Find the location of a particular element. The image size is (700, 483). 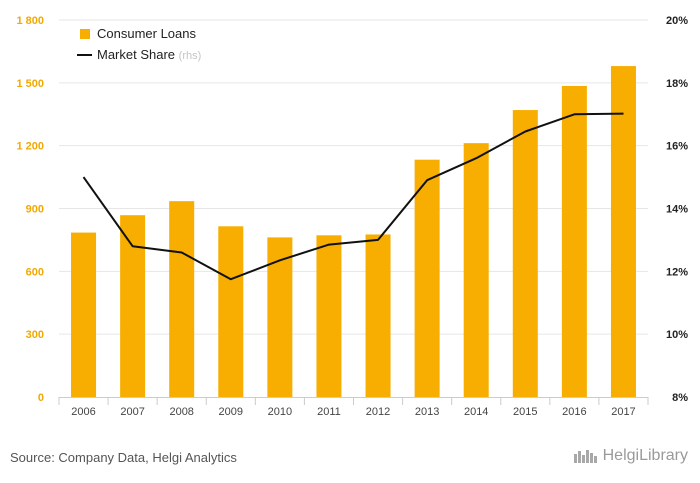

left-tick-label: 900 is located at coordinates (35, 210).